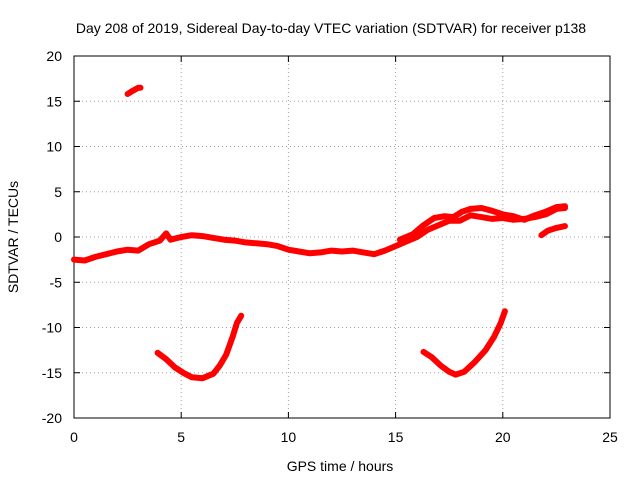 Image resolution: width=640 pixels, height=480 pixels. What do you see at coordinates (13, 237) in the screenshot?
I see `y-axis-label: SDTVAR / TECUs` at bounding box center [13, 237].